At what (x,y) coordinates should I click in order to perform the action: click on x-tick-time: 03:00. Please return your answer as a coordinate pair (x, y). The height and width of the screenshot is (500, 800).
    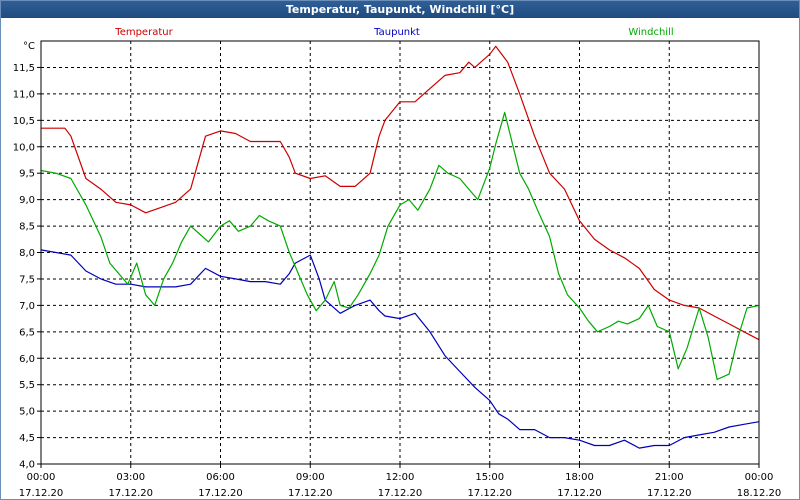
    Looking at the image, I should click on (130, 477).